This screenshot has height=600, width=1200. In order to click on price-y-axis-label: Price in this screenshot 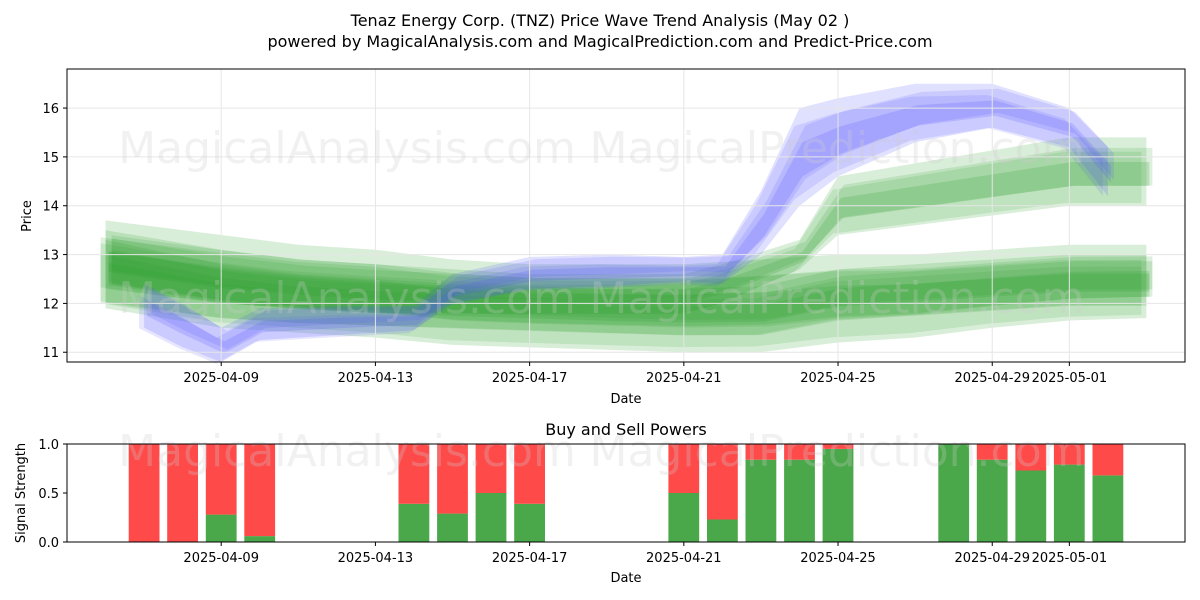, I will do `click(27, 216)`.